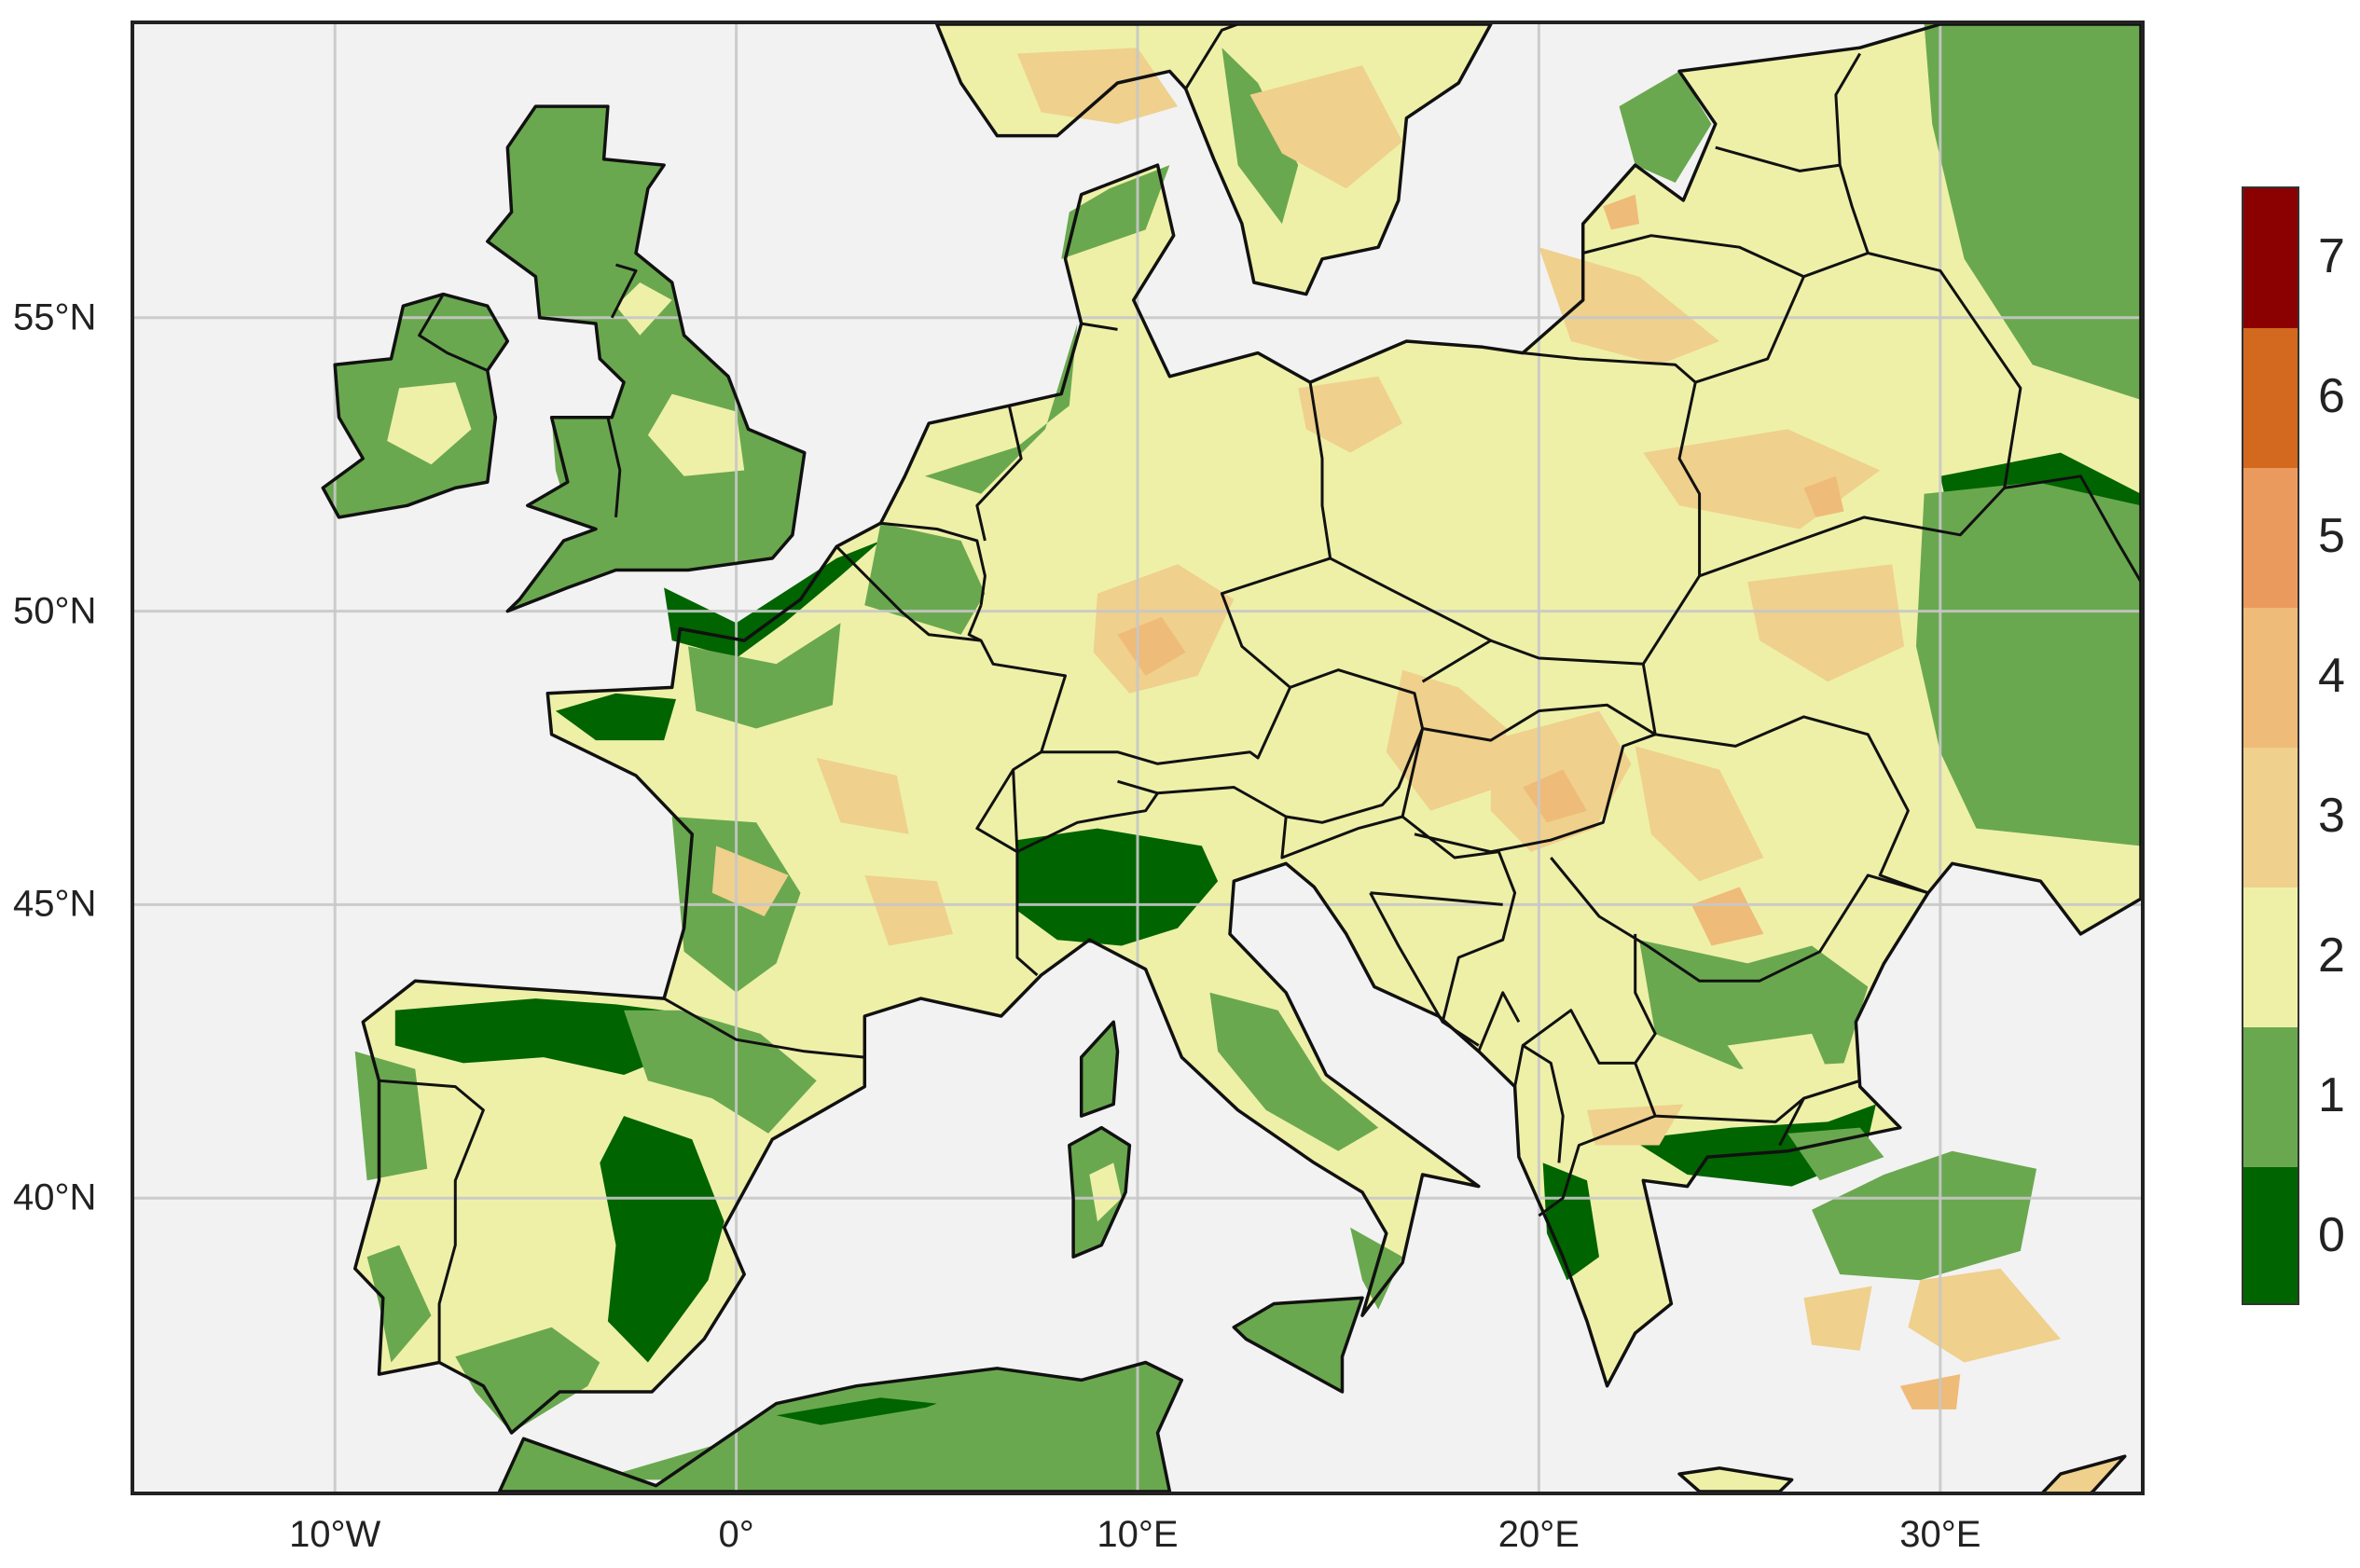  What do you see at coordinates (2331, 816) in the screenshot?
I see `colorbar-tick-label: 3` at bounding box center [2331, 816].